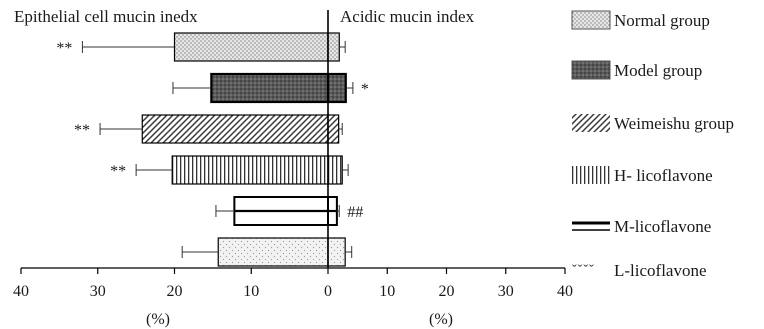 This screenshot has height=329, width=764. I want to click on x-tick-label-left-2: 20, so click(175, 291).